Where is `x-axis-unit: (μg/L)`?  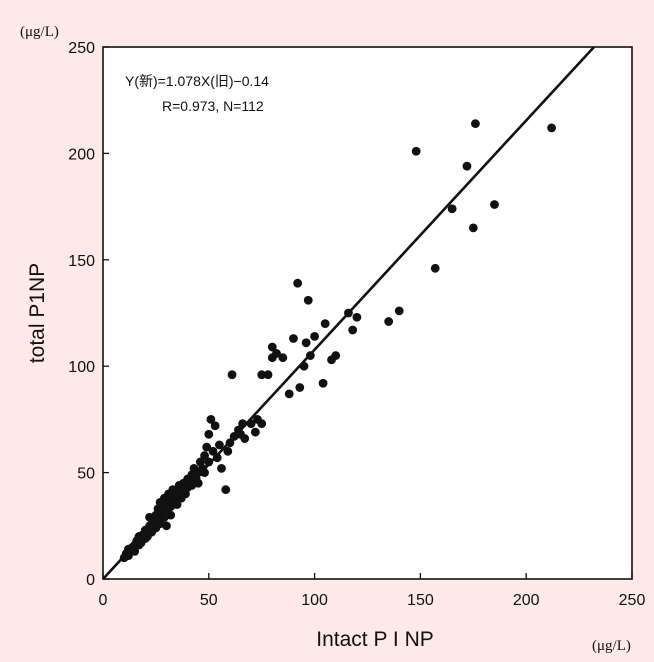
x-axis-unit: (μg/L) is located at coordinates (611, 646).